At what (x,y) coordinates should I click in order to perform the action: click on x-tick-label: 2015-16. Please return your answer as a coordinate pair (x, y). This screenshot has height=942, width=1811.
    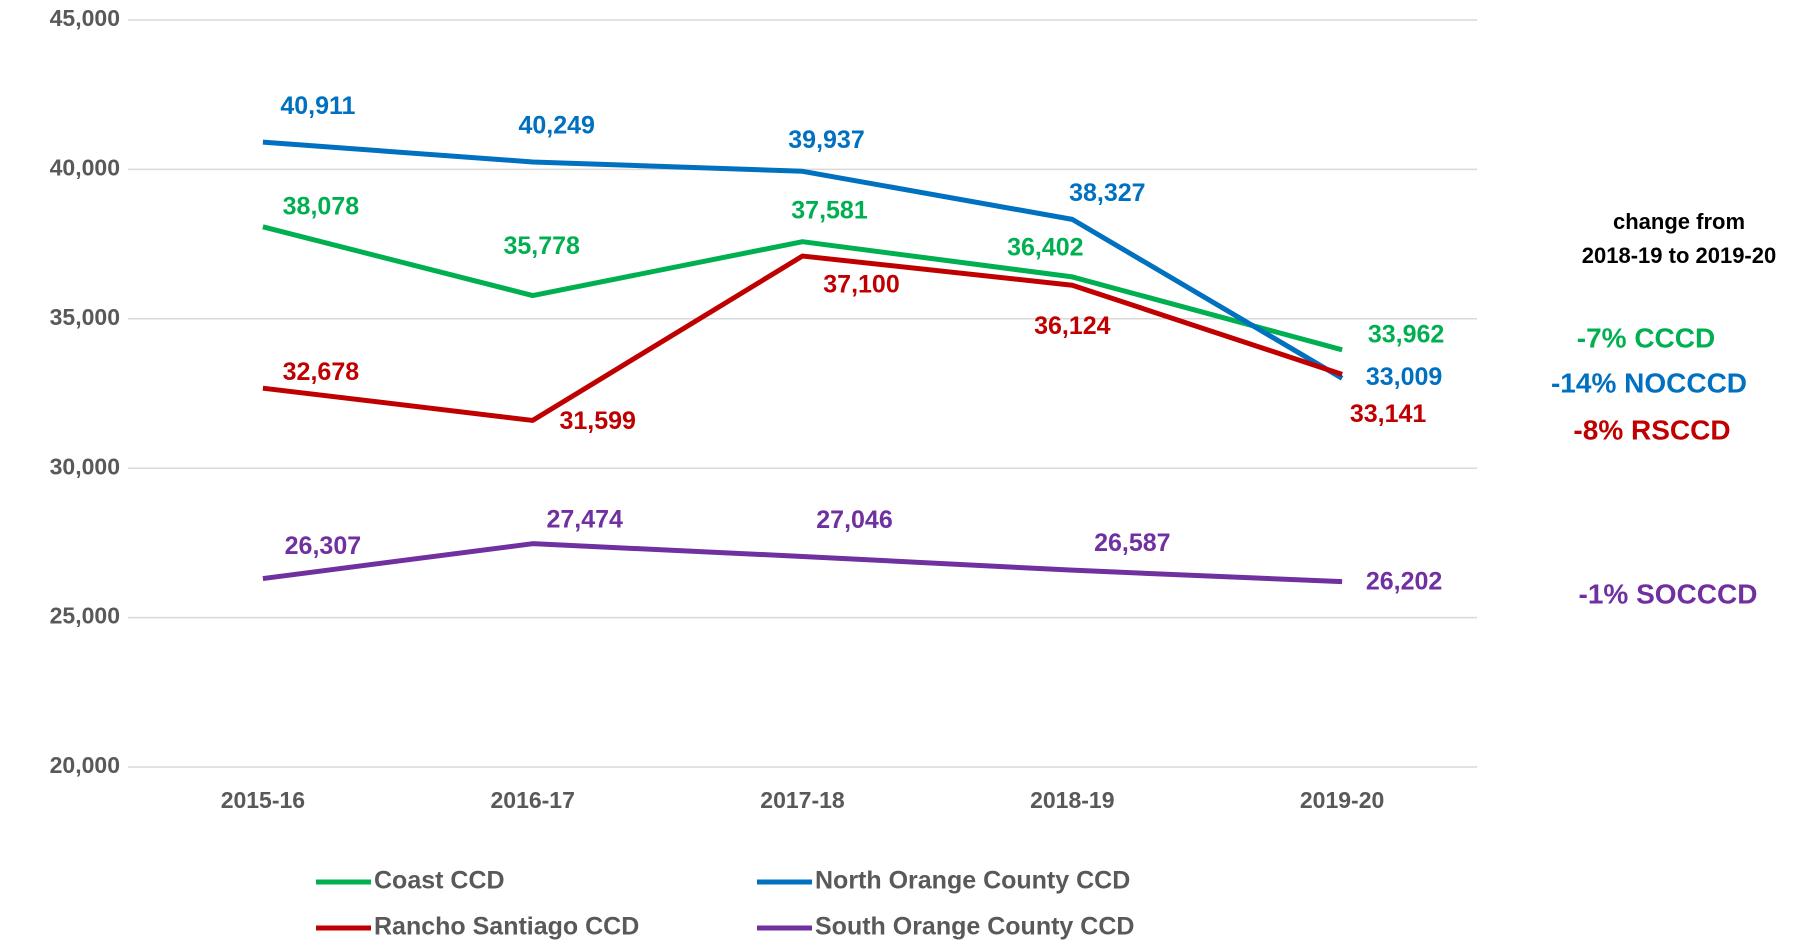
    Looking at the image, I should click on (263, 800).